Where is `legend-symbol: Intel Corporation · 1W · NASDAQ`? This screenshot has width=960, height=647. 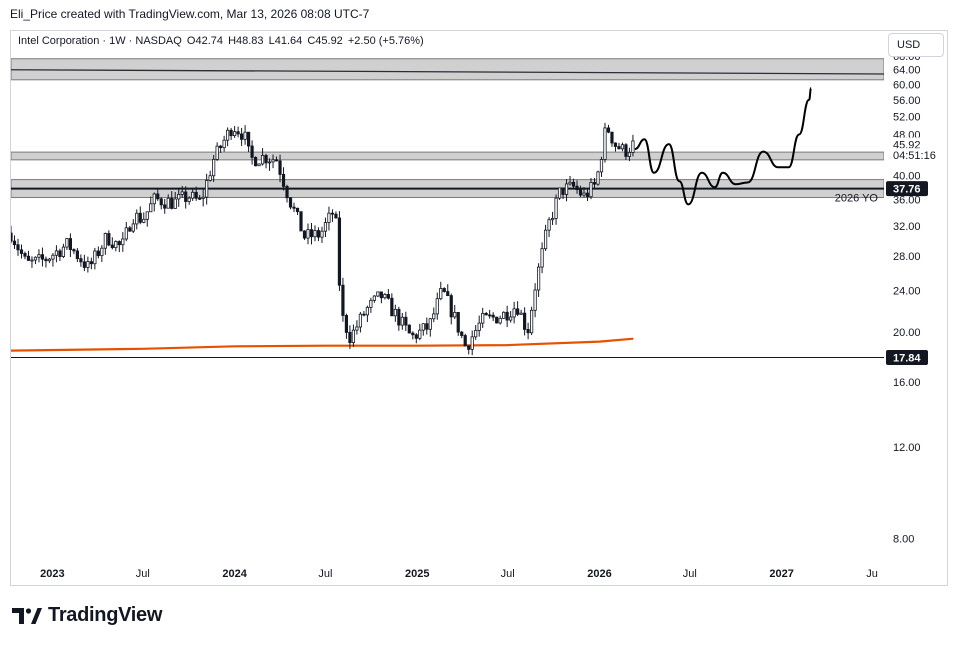 legend-symbol: Intel Corporation · 1W · NASDAQ is located at coordinates (100, 41).